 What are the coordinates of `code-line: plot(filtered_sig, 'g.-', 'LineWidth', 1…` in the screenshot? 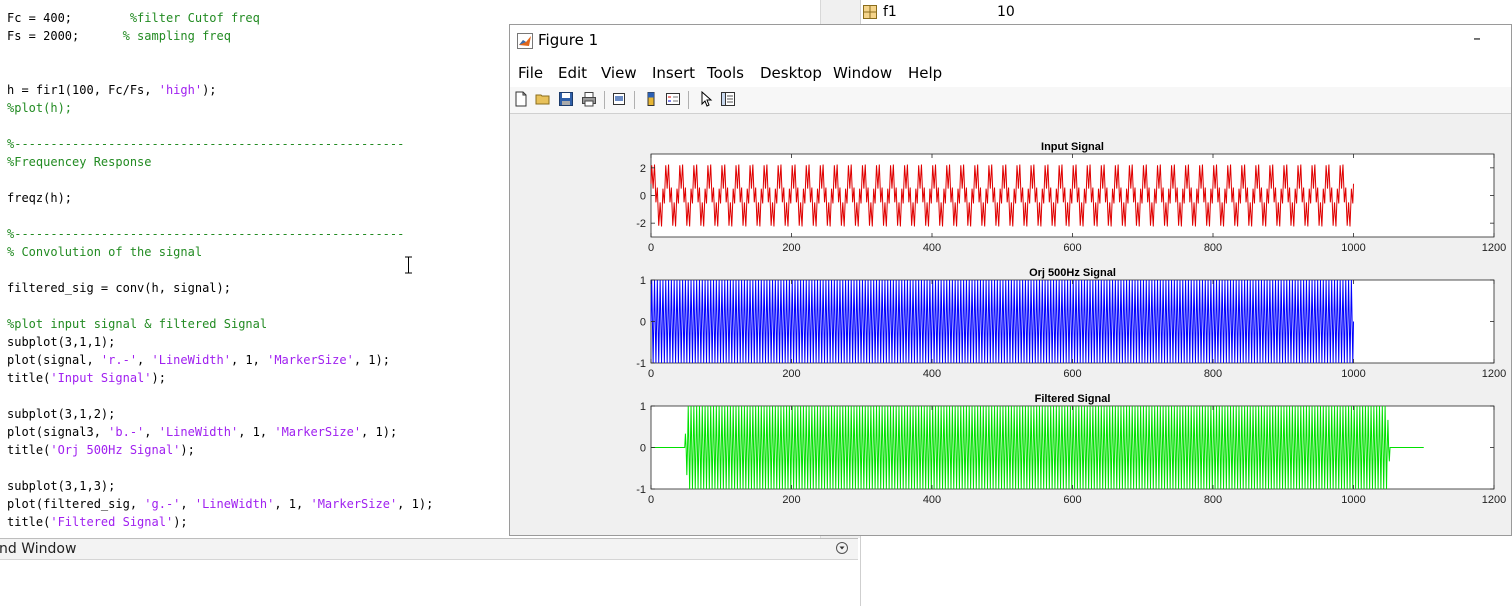 It's located at (220, 504).